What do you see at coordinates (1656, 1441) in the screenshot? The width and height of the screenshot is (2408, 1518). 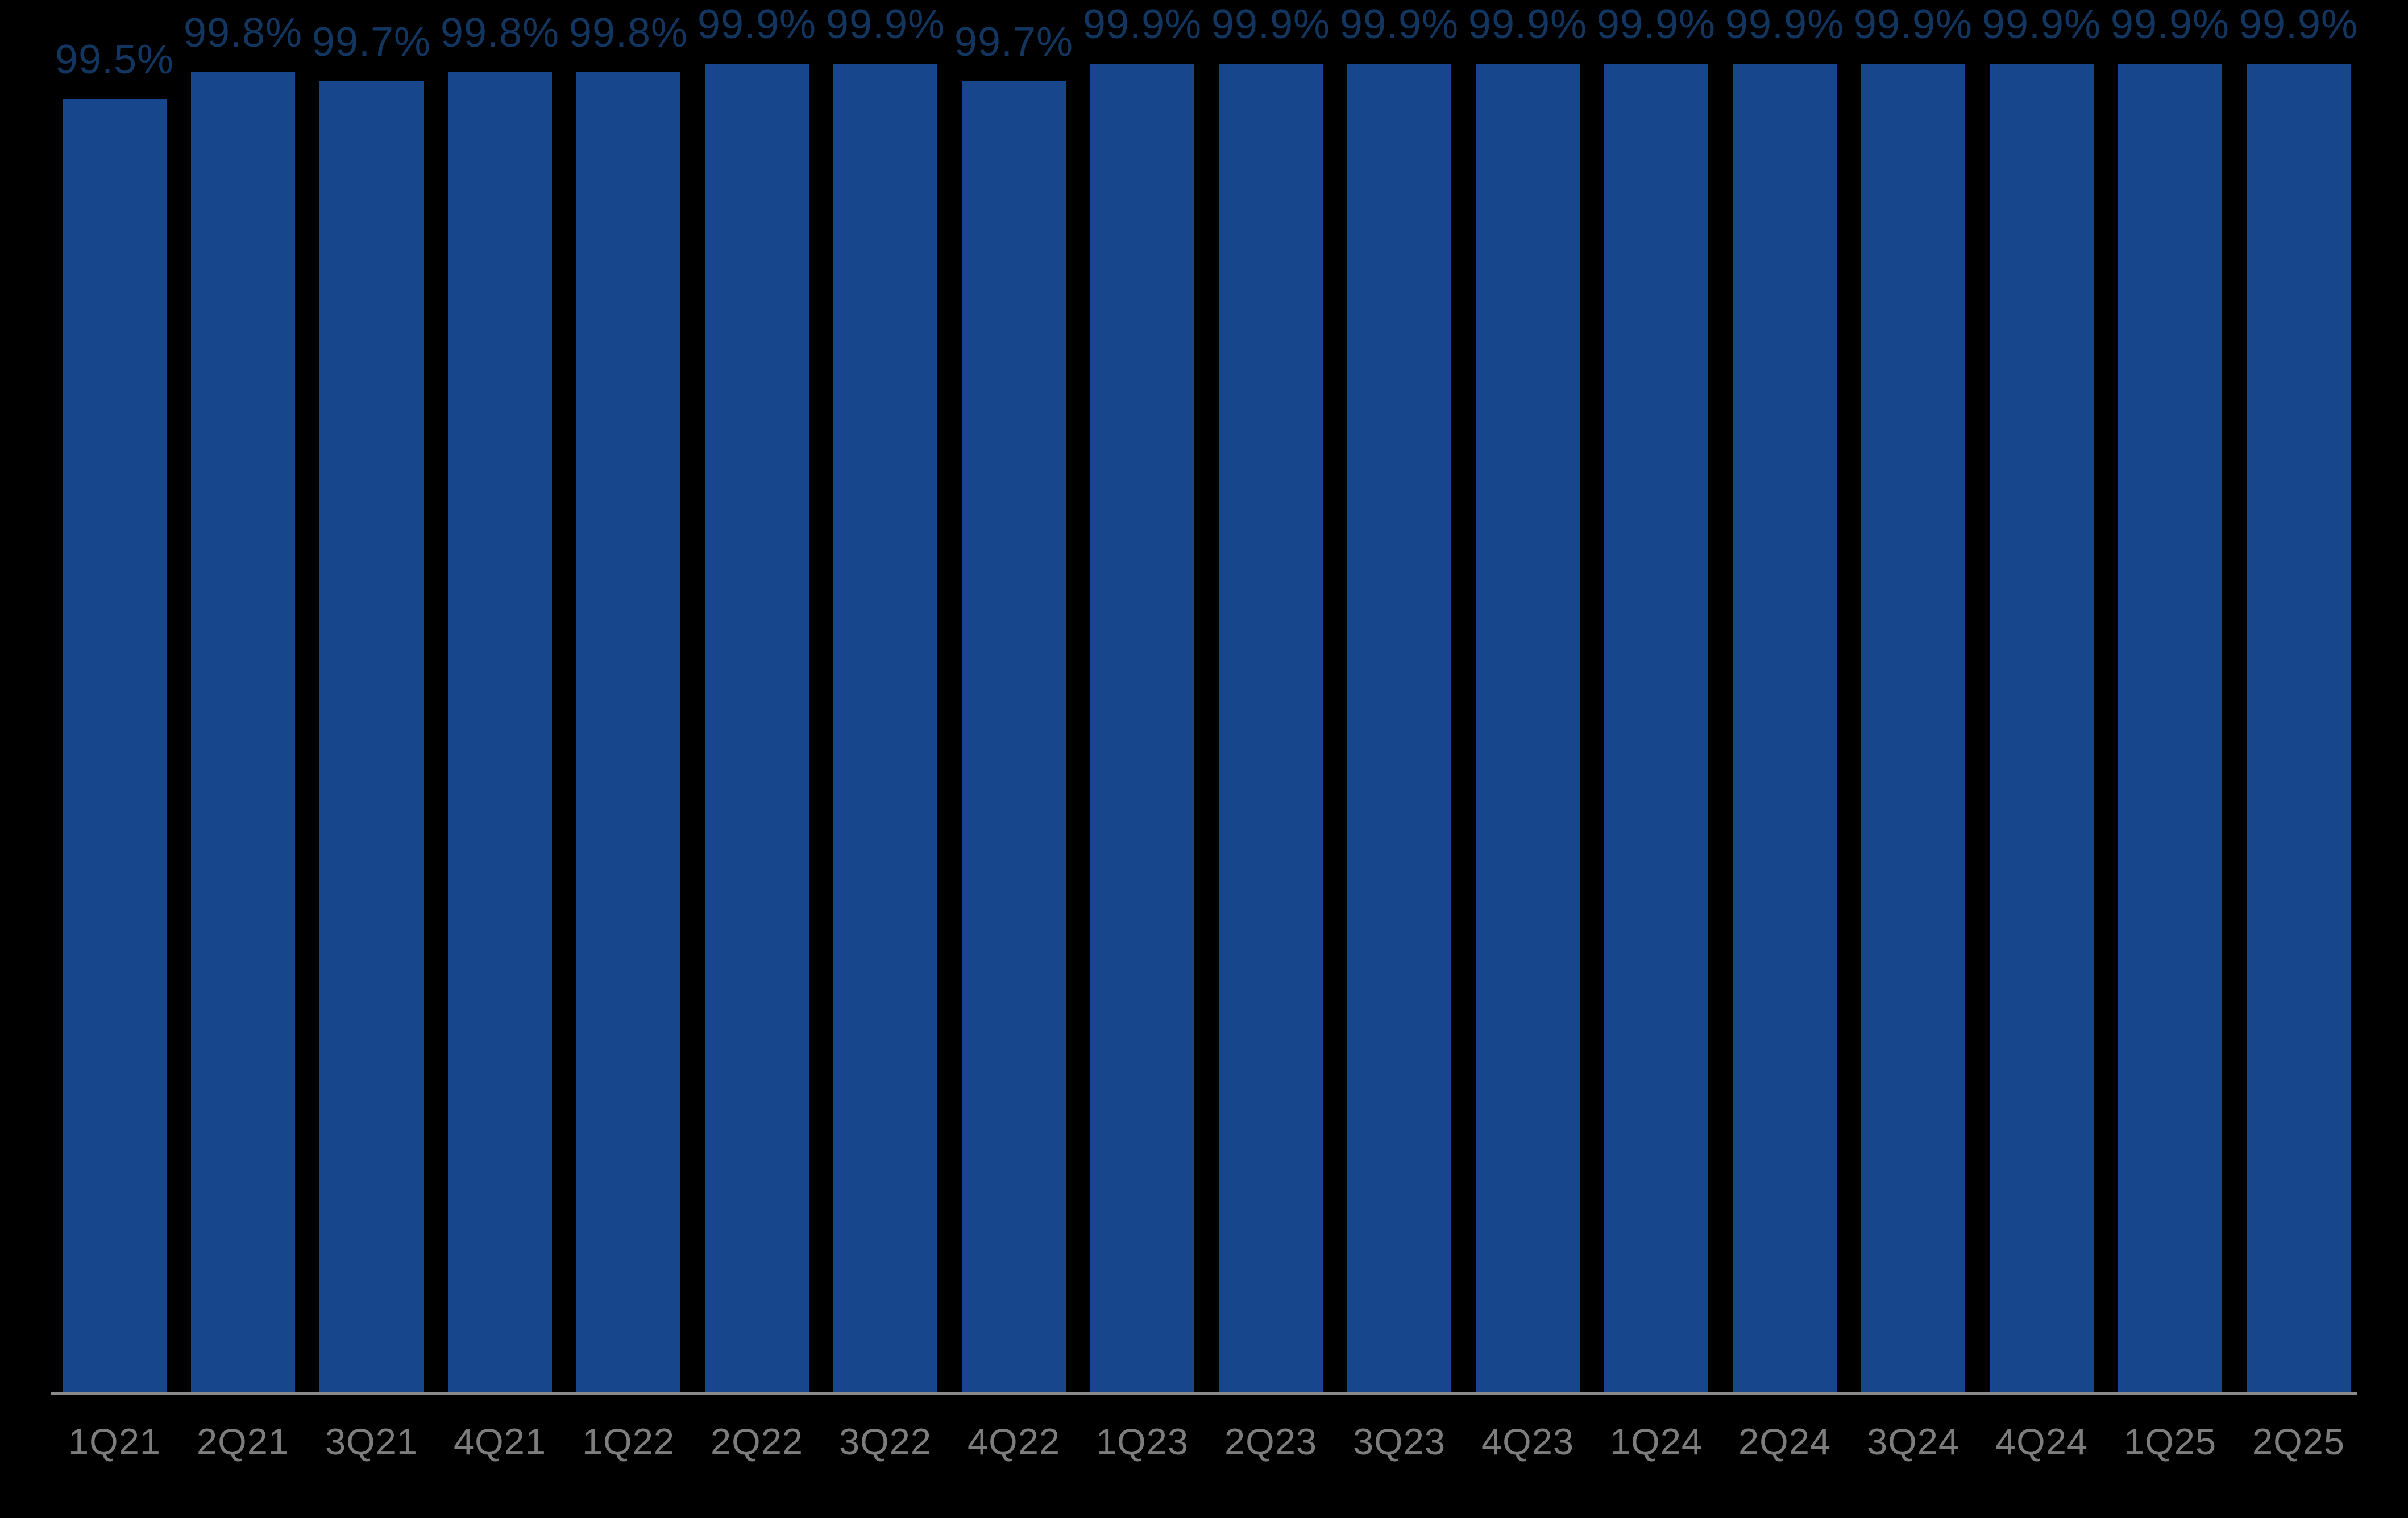 I see `x-axis-label: 1Q24` at bounding box center [1656, 1441].